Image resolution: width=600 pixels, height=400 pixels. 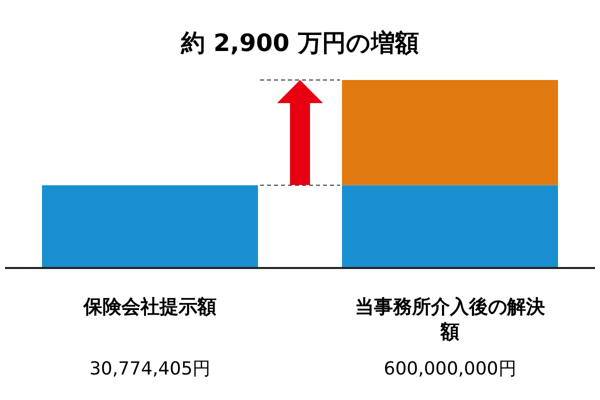 I want to click on text: 600,000,000円, so click(x=450, y=369).